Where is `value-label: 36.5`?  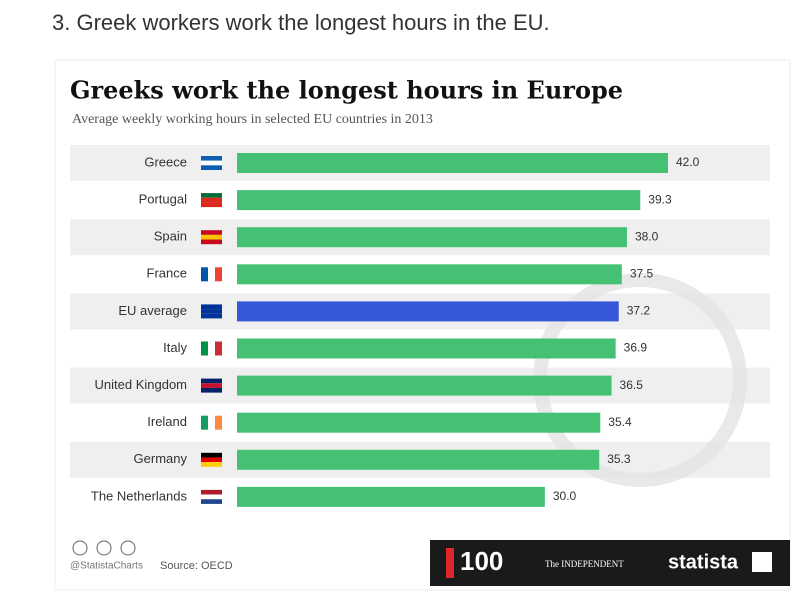
value-label: 36.5 is located at coordinates (632, 385).